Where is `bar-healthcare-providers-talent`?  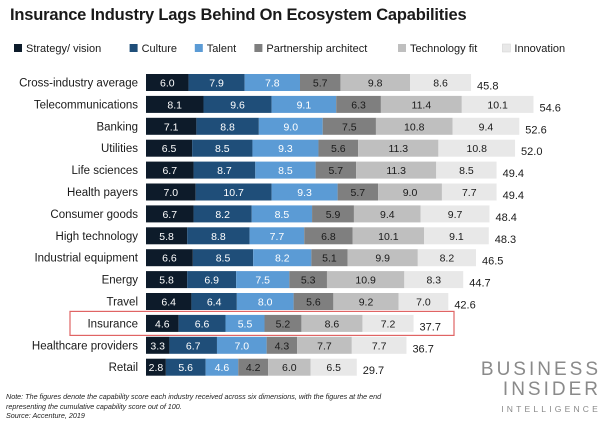 bar-healthcare-providers-talent is located at coordinates (241, 345).